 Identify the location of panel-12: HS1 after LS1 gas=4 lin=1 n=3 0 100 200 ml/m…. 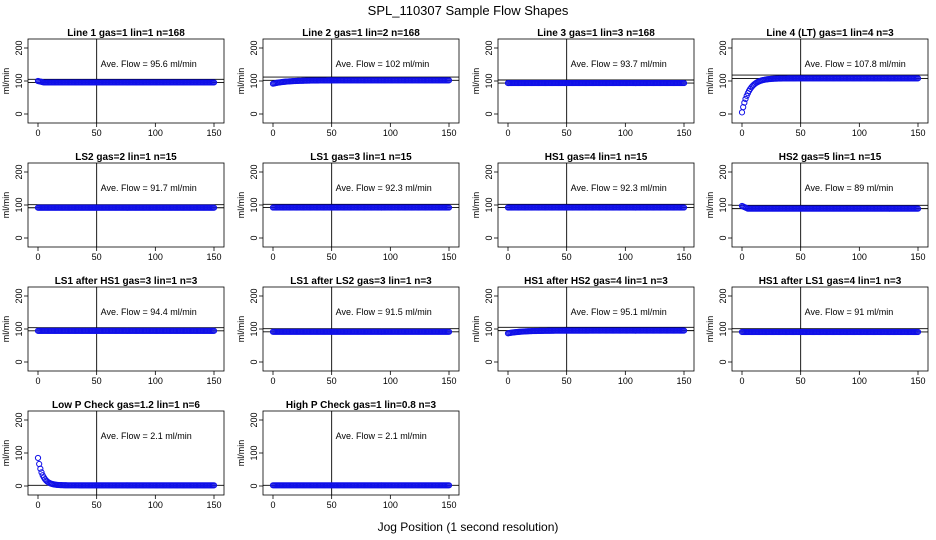
(817, 331).